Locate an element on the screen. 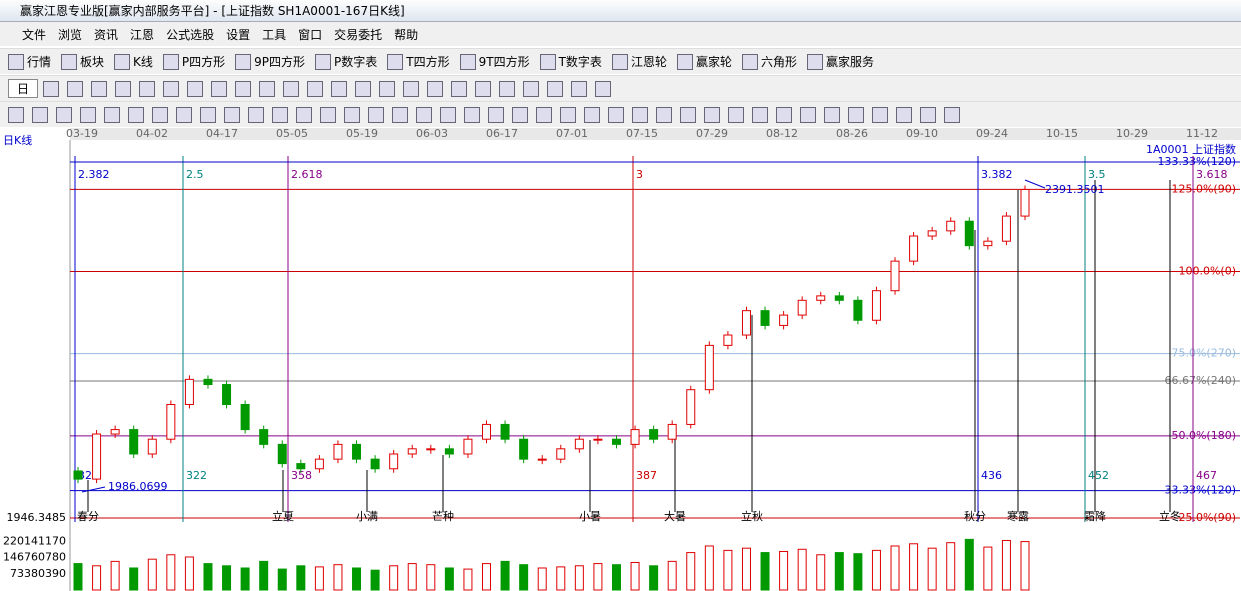 This screenshot has width=1241, height=591. toolbar-button: 板块 is located at coordinates (82, 61).